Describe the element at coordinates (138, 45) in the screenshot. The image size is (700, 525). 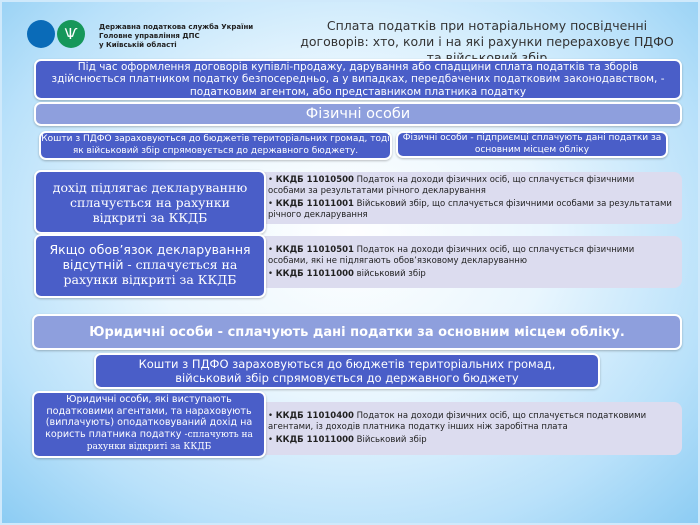
I see `org-line: у Київській області` at that location.